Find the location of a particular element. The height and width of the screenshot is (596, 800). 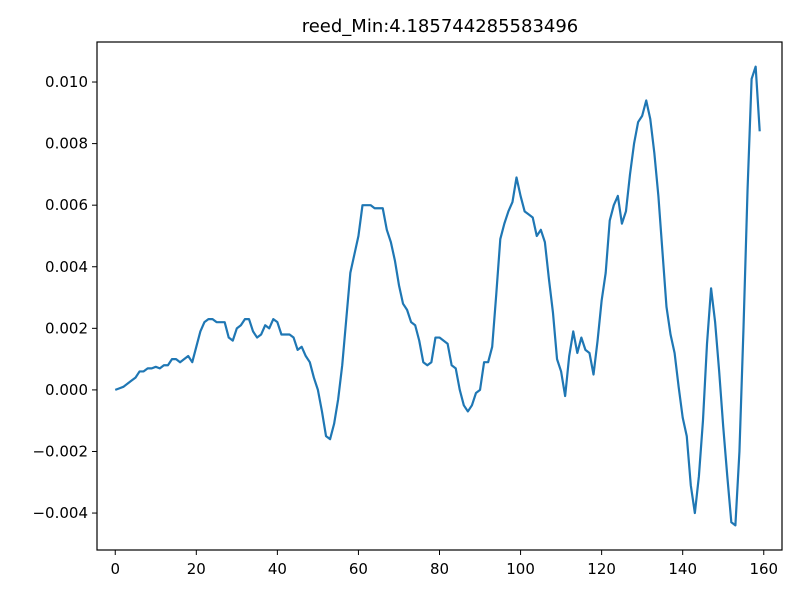

y-tick-label: 0.002 is located at coordinates (66, 328).